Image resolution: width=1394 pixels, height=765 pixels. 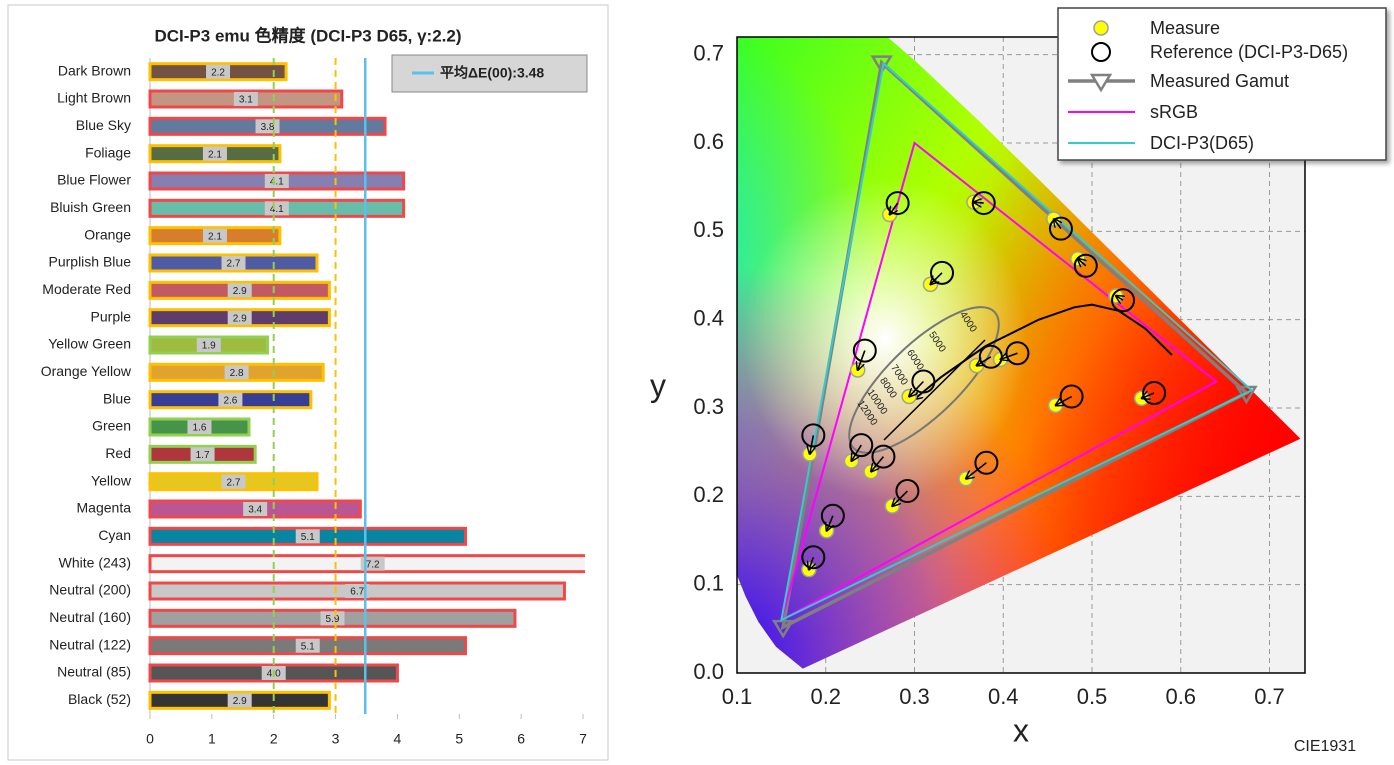 What do you see at coordinates (307, 35) in the screenshot?
I see `chart-title: DCI-P3 emu 色精度 (DCI-P3 D65, γ:2.2)` at bounding box center [307, 35].